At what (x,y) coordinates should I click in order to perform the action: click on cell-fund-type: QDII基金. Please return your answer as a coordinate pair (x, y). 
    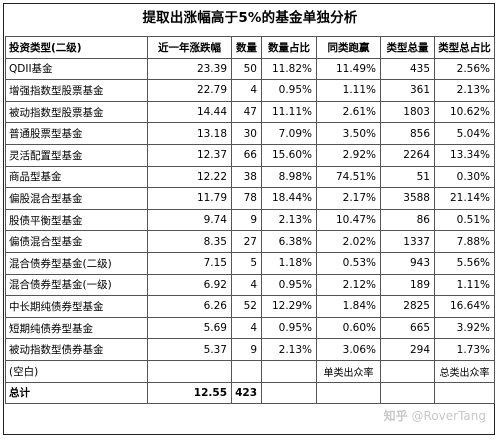
    Looking at the image, I should click on (76, 69).